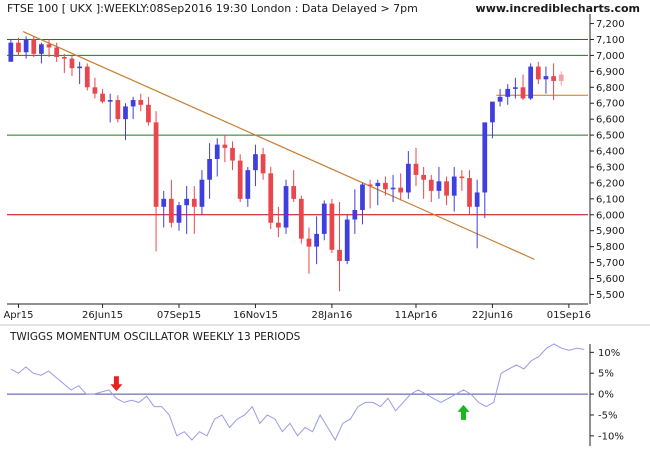 This screenshot has height=450, width=650. Describe the element at coordinates (610, 279) in the screenshot. I see `price-y-tick-label: 5,600` at that location.